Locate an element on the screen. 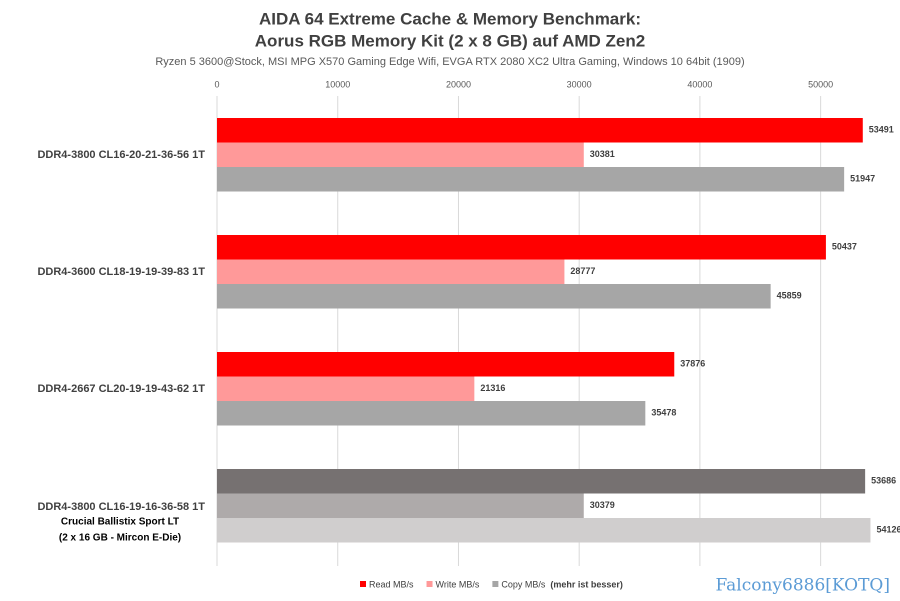 Image resolution: width=900 pixels, height=601 pixels. value-label: 54126 is located at coordinates (888, 530).